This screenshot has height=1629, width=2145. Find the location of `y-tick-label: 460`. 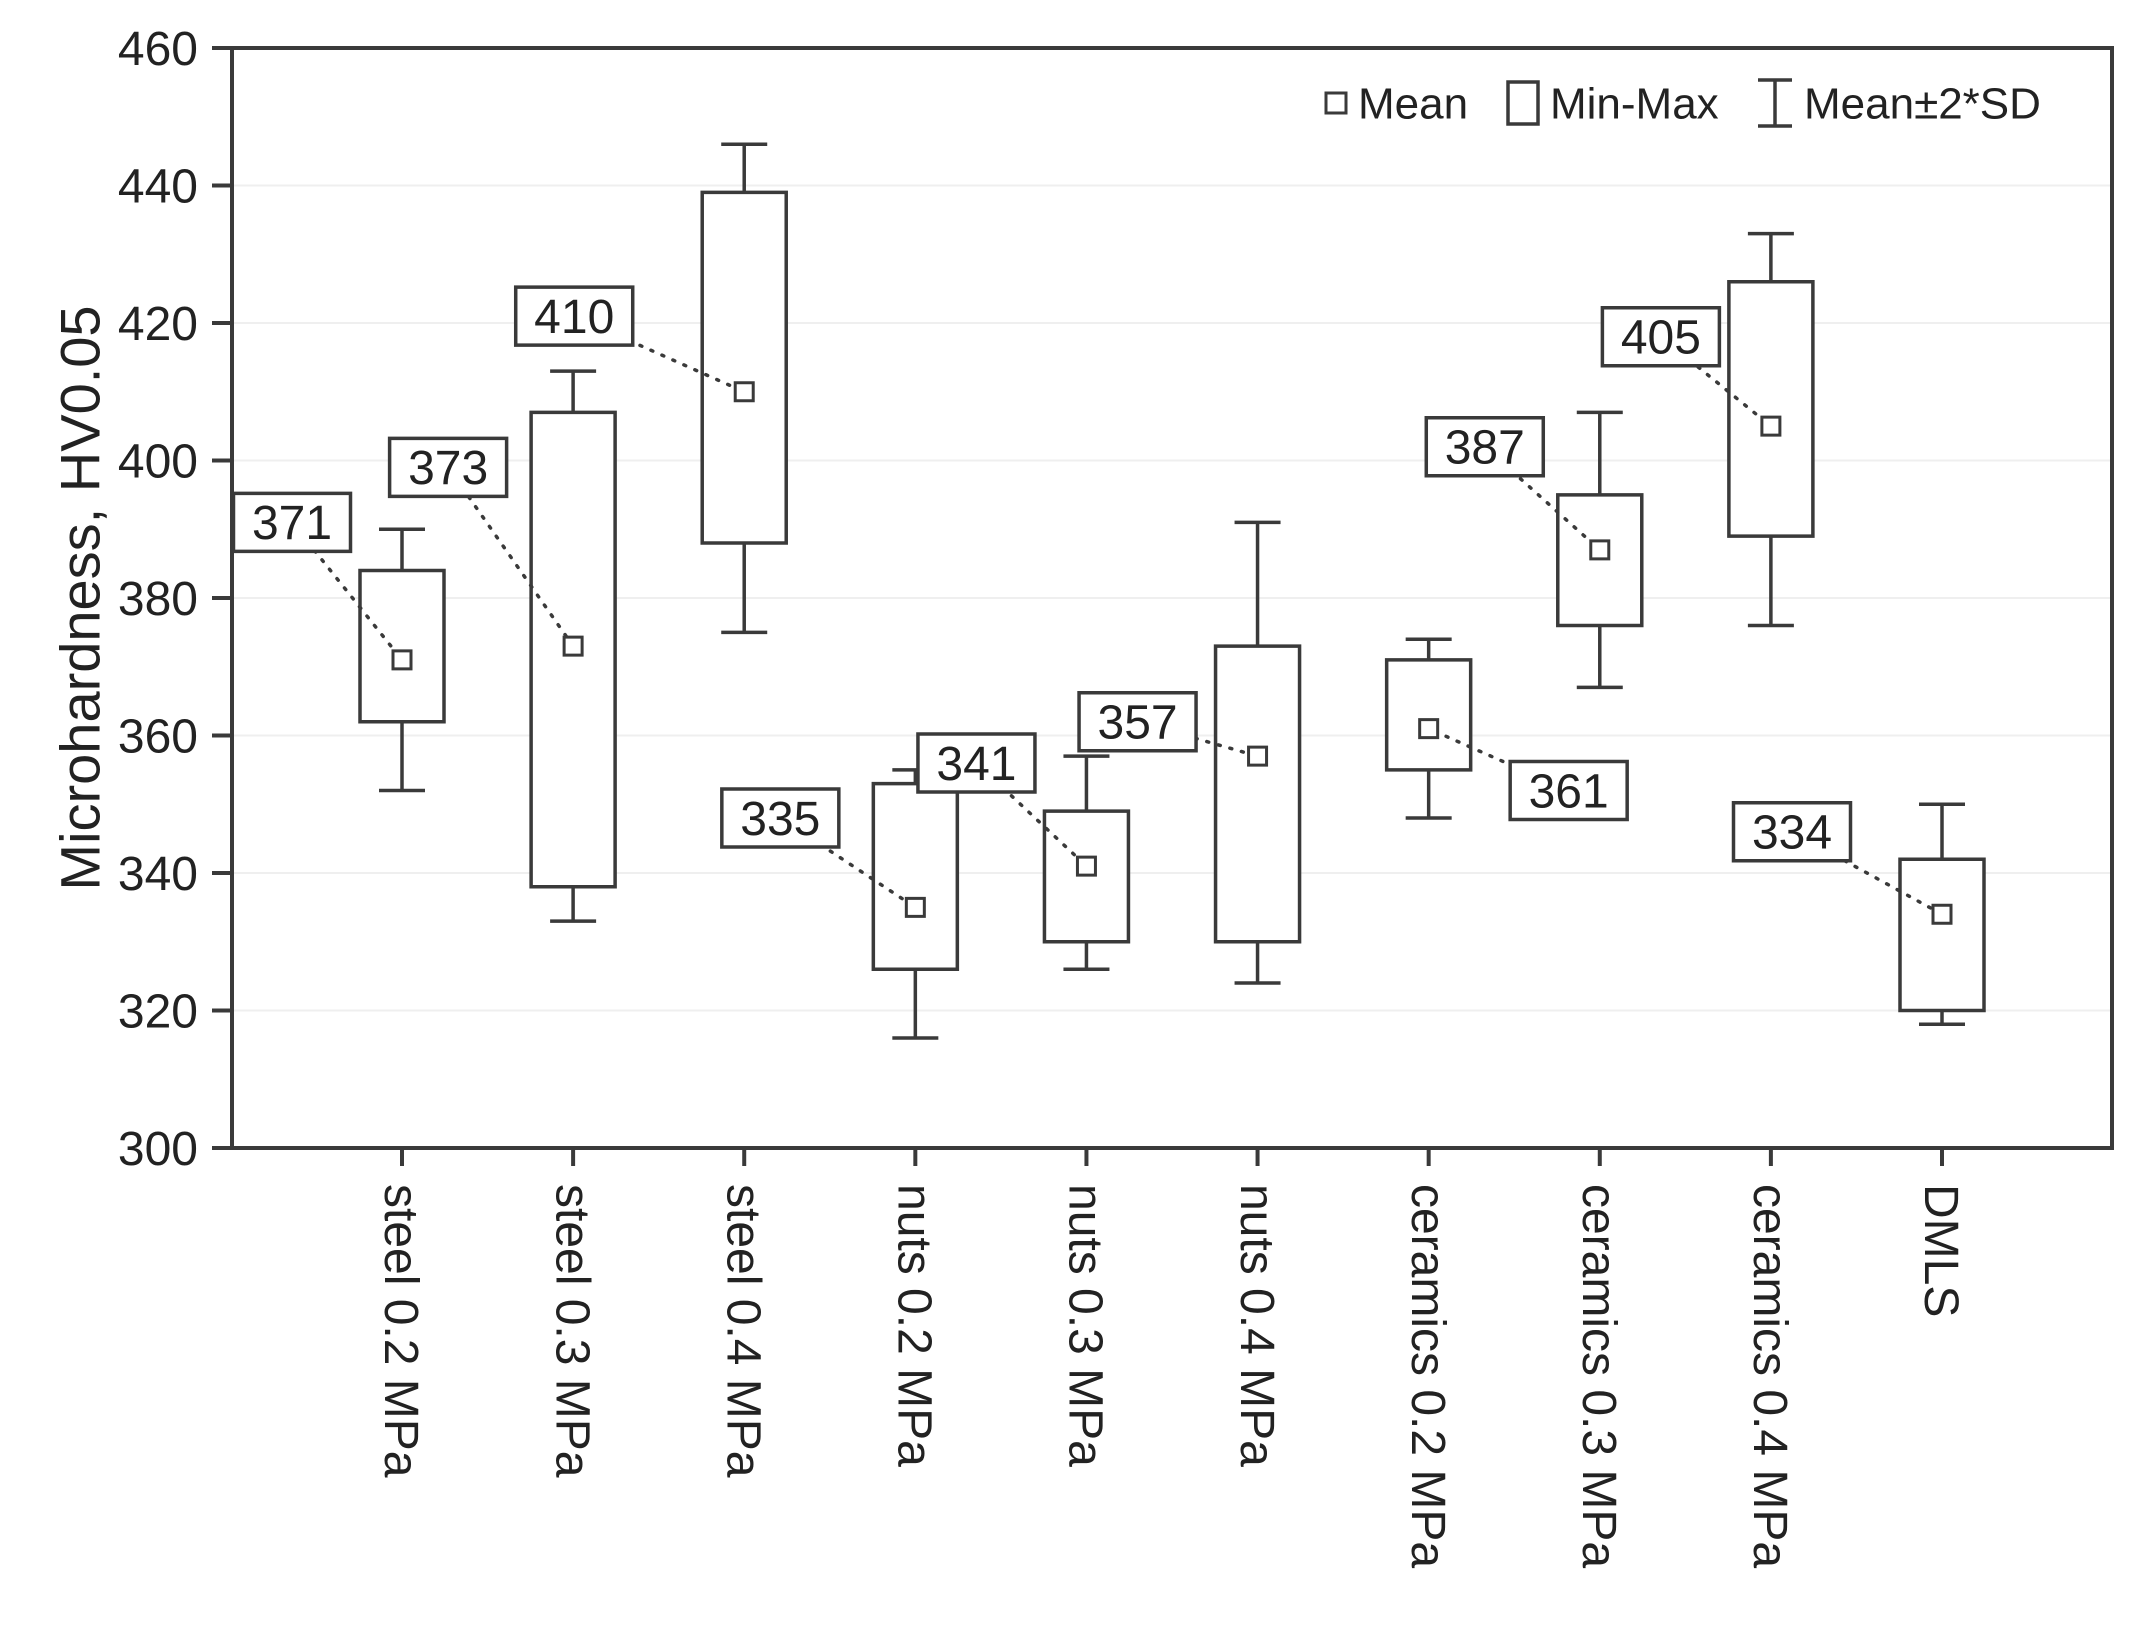

y-tick-label: 460 is located at coordinates (158, 49).